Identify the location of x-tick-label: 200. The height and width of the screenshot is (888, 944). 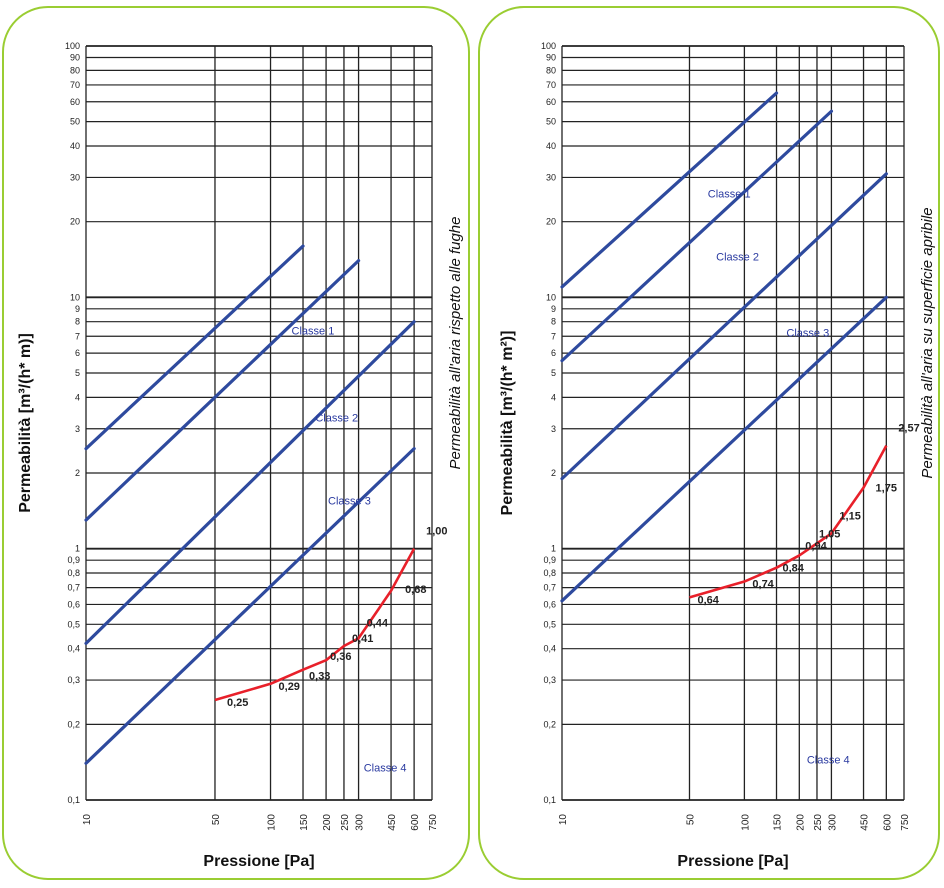
(327, 822).